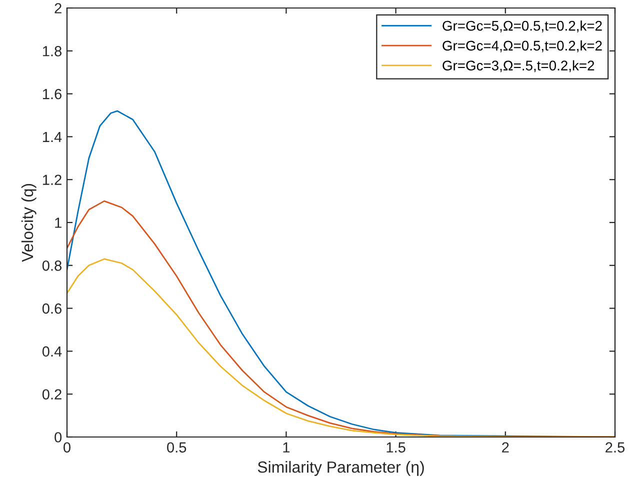 This screenshot has height=492, width=629. I want to click on legend-label: Gr=Gc=4,Ω=0.5,t=0.2,k=2, so click(522, 46).